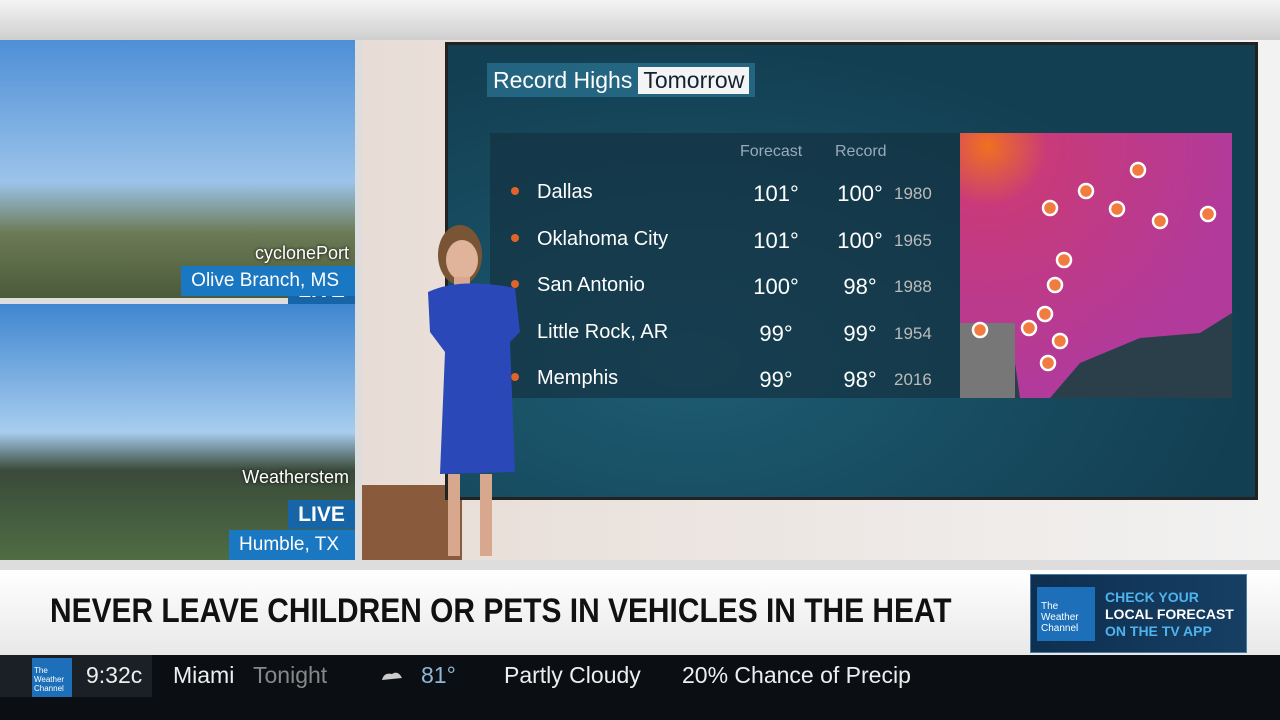 The image size is (1280, 720). I want to click on record: 99°, so click(860, 333).